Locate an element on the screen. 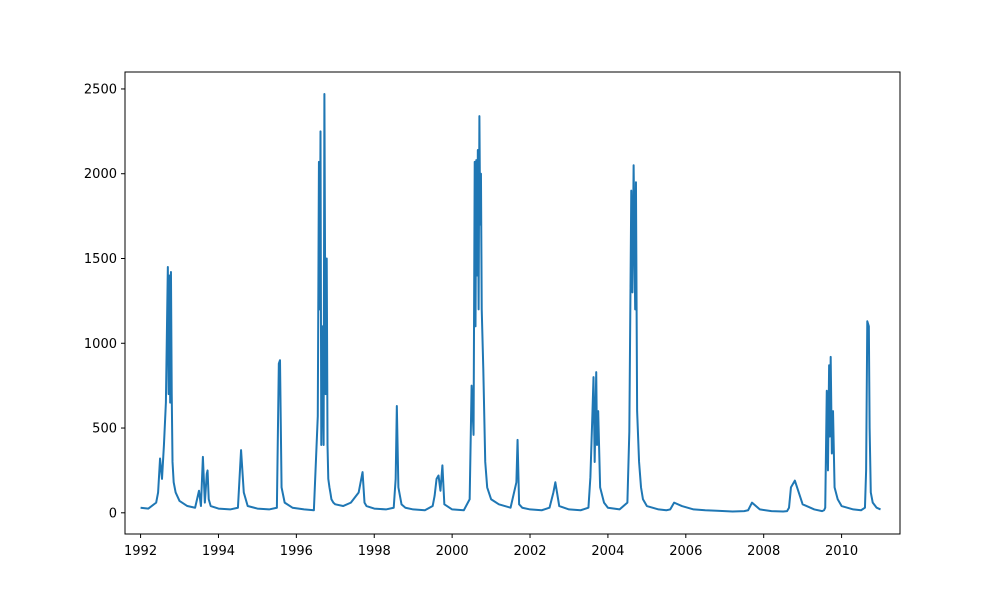 This screenshot has width=1000, height=605. x-tick-label: 1998 is located at coordinates (374, 551).